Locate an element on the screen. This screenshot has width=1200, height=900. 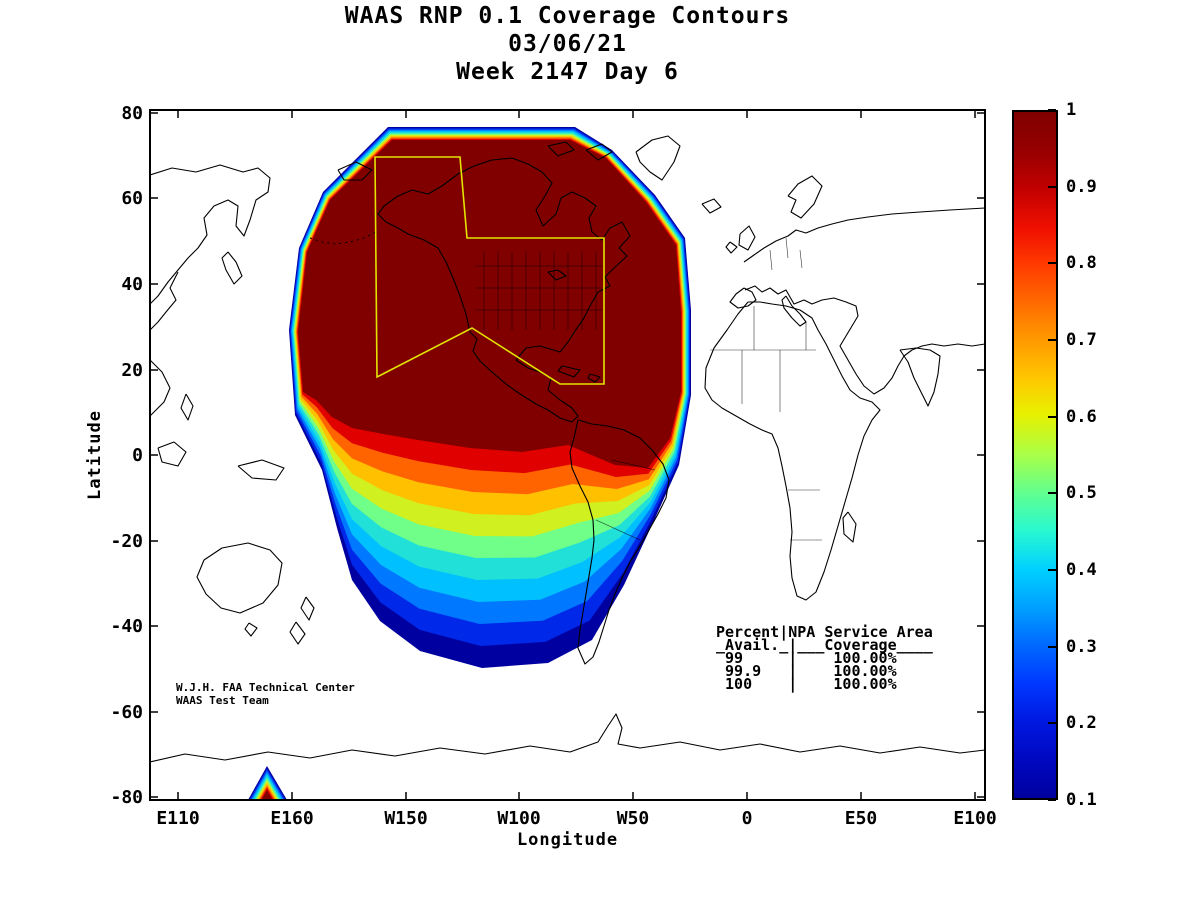
y-tick-label: -40 is located at coordinates (126, 626).